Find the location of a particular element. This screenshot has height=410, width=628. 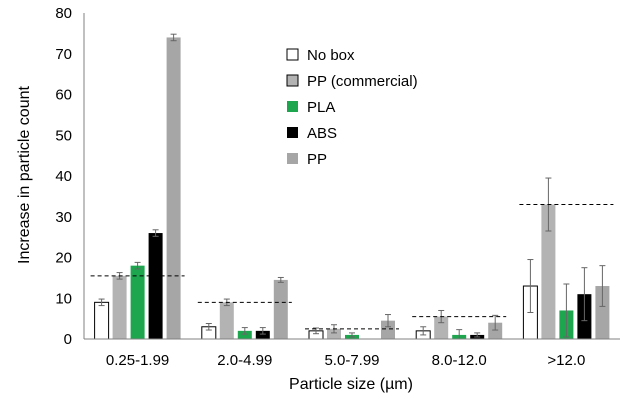

y-tick-label: 40 is located at coordinates (63, 176).